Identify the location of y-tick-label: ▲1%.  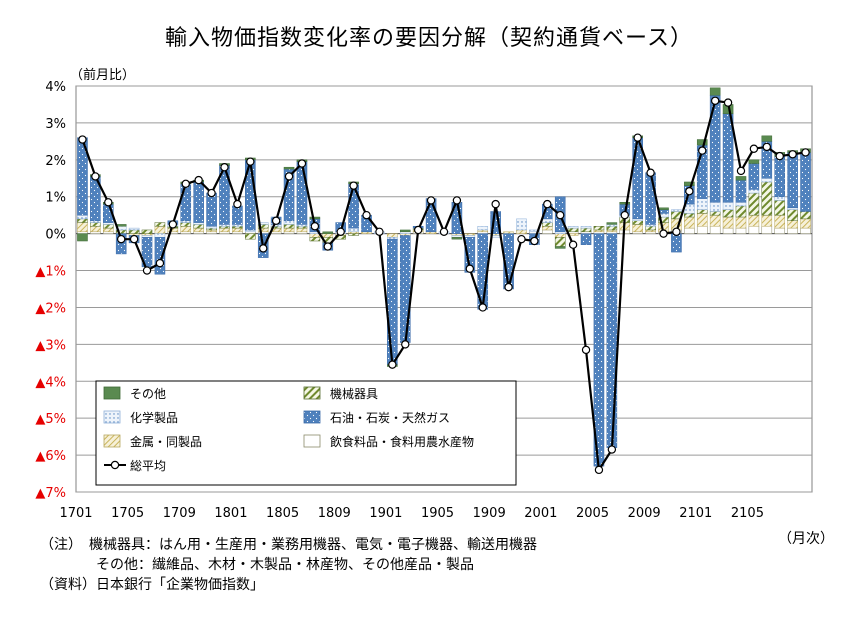
(50, 272).